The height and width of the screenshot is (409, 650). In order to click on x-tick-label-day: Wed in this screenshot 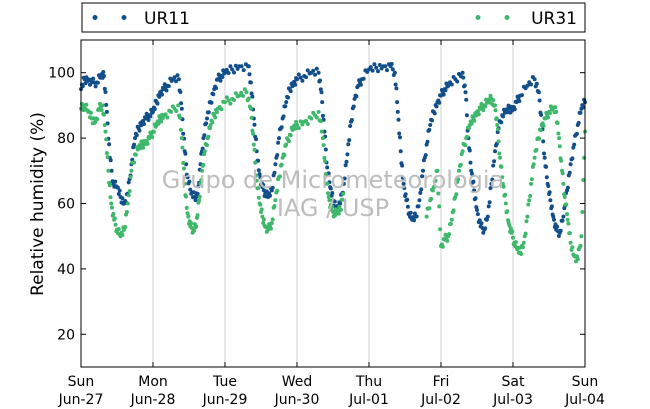, I will do `click(297, 382)`.